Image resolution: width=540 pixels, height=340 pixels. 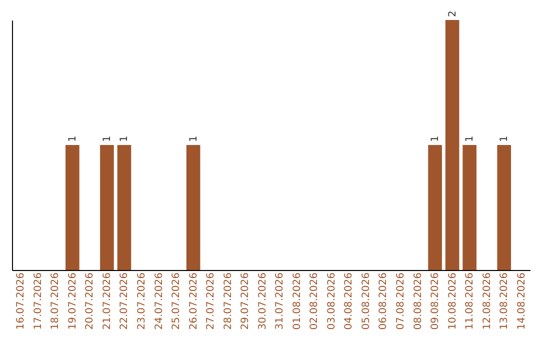 What do you see at coordinates (280, 301) in the screenshot?
I see `x-tick-label: 31.07.2026` at bounding box center [280, 301].